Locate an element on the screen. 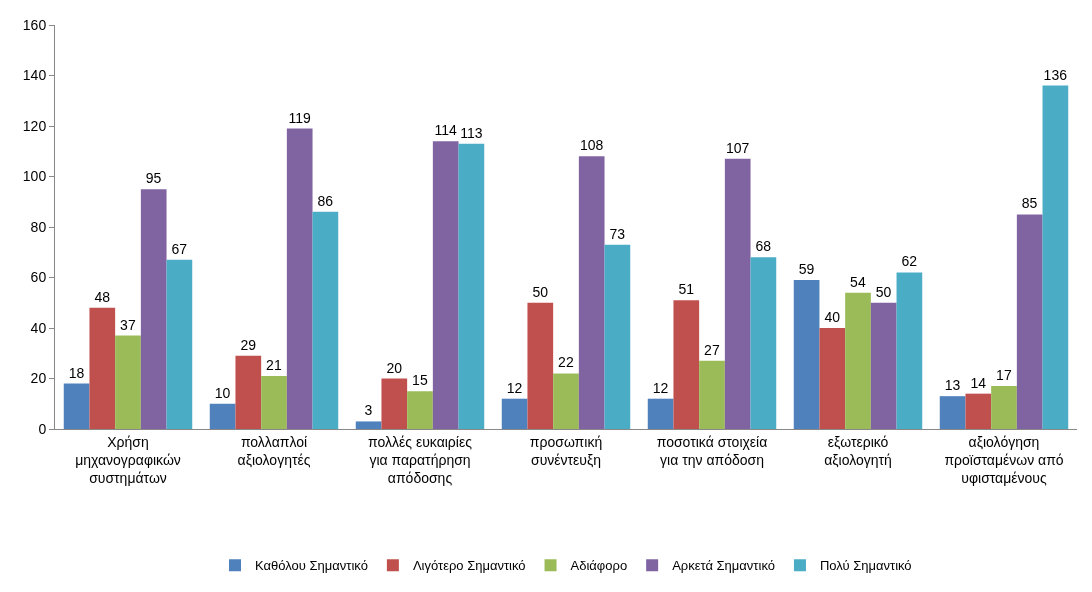 This screenshot has width=1092, height=592. data-label: 21 is located at coordinates (274, 364).